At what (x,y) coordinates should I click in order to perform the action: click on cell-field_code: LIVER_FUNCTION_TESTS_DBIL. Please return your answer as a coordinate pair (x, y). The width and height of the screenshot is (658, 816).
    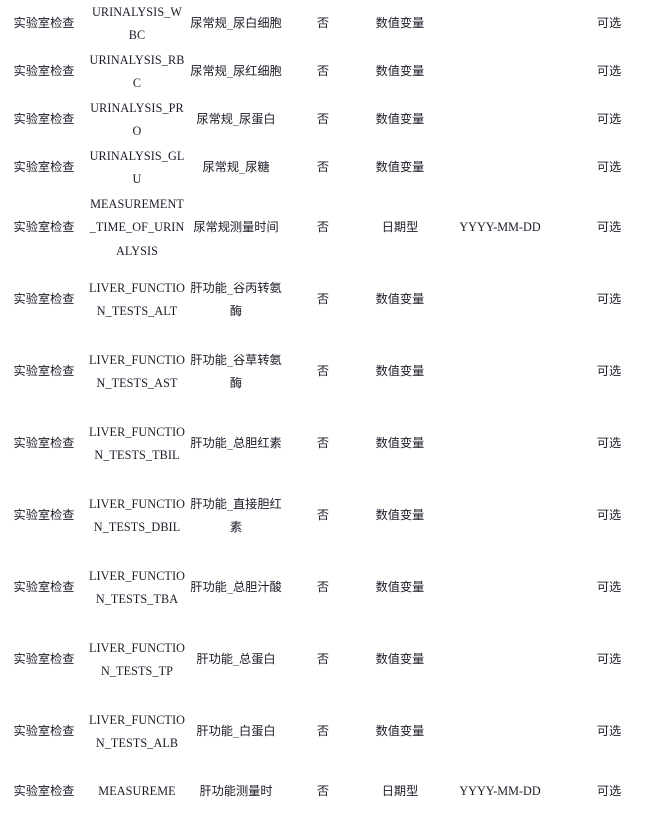
    Looking at the image, I should click on (137, 515).